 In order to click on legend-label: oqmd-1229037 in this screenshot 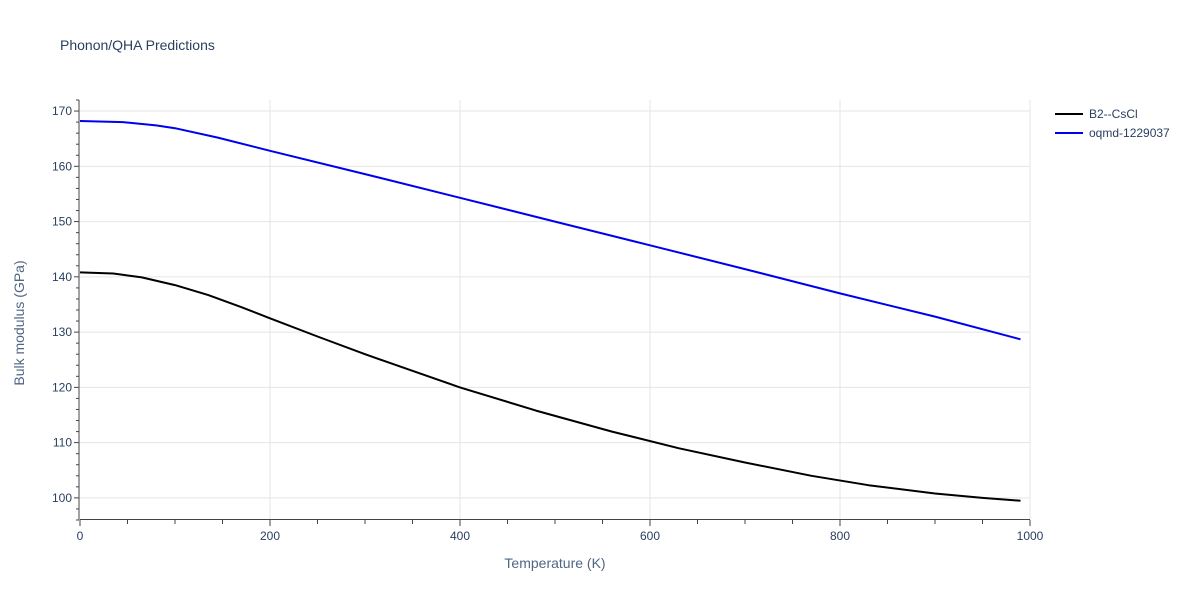, I will do `click(1129, 133)`.